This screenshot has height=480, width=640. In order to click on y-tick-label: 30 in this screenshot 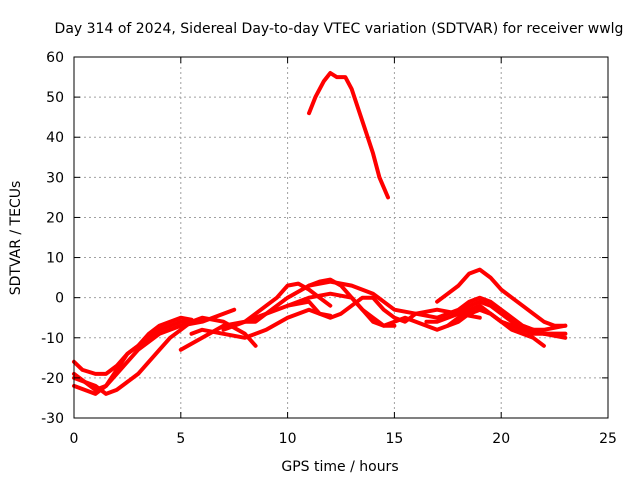, I will do `click(55, 178)`.